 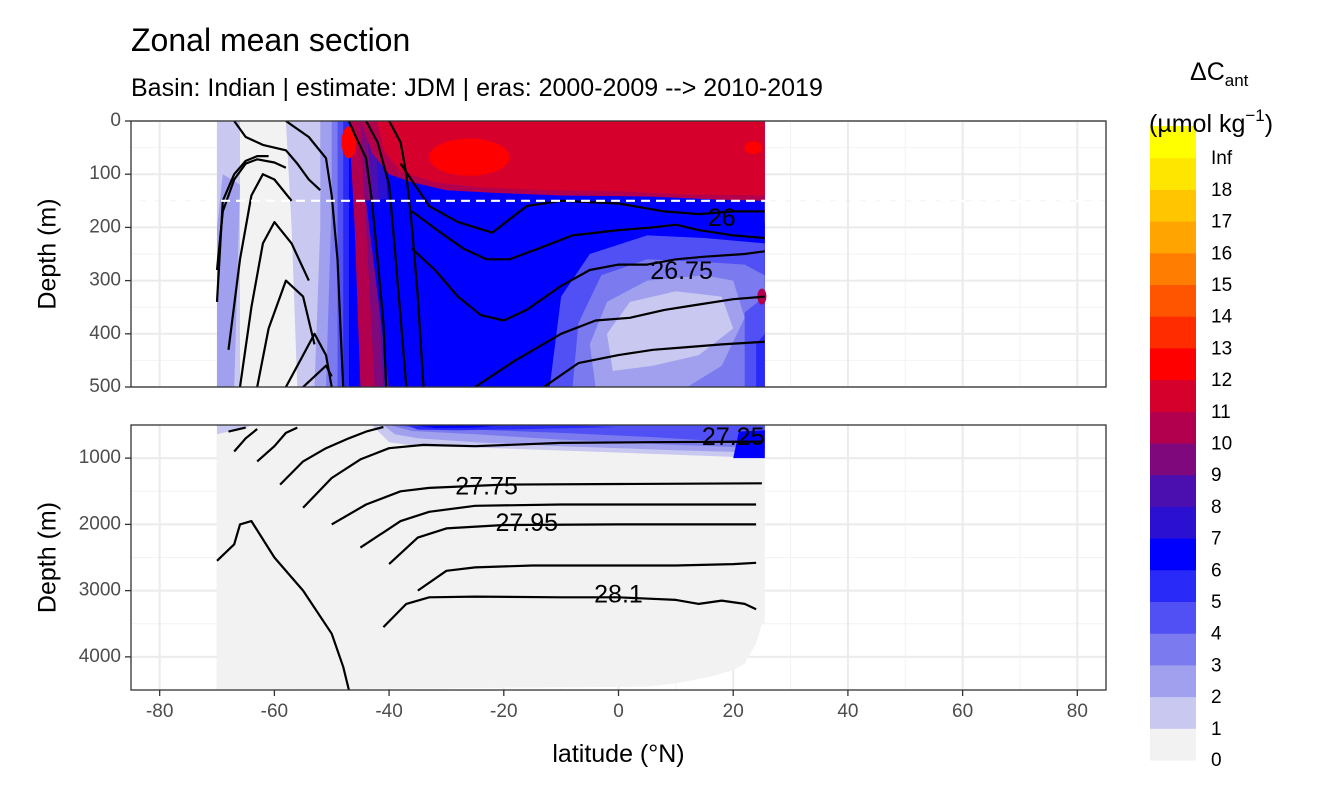 I want to click on legend-title-subscript: ant, so click(x=1237, y=80).